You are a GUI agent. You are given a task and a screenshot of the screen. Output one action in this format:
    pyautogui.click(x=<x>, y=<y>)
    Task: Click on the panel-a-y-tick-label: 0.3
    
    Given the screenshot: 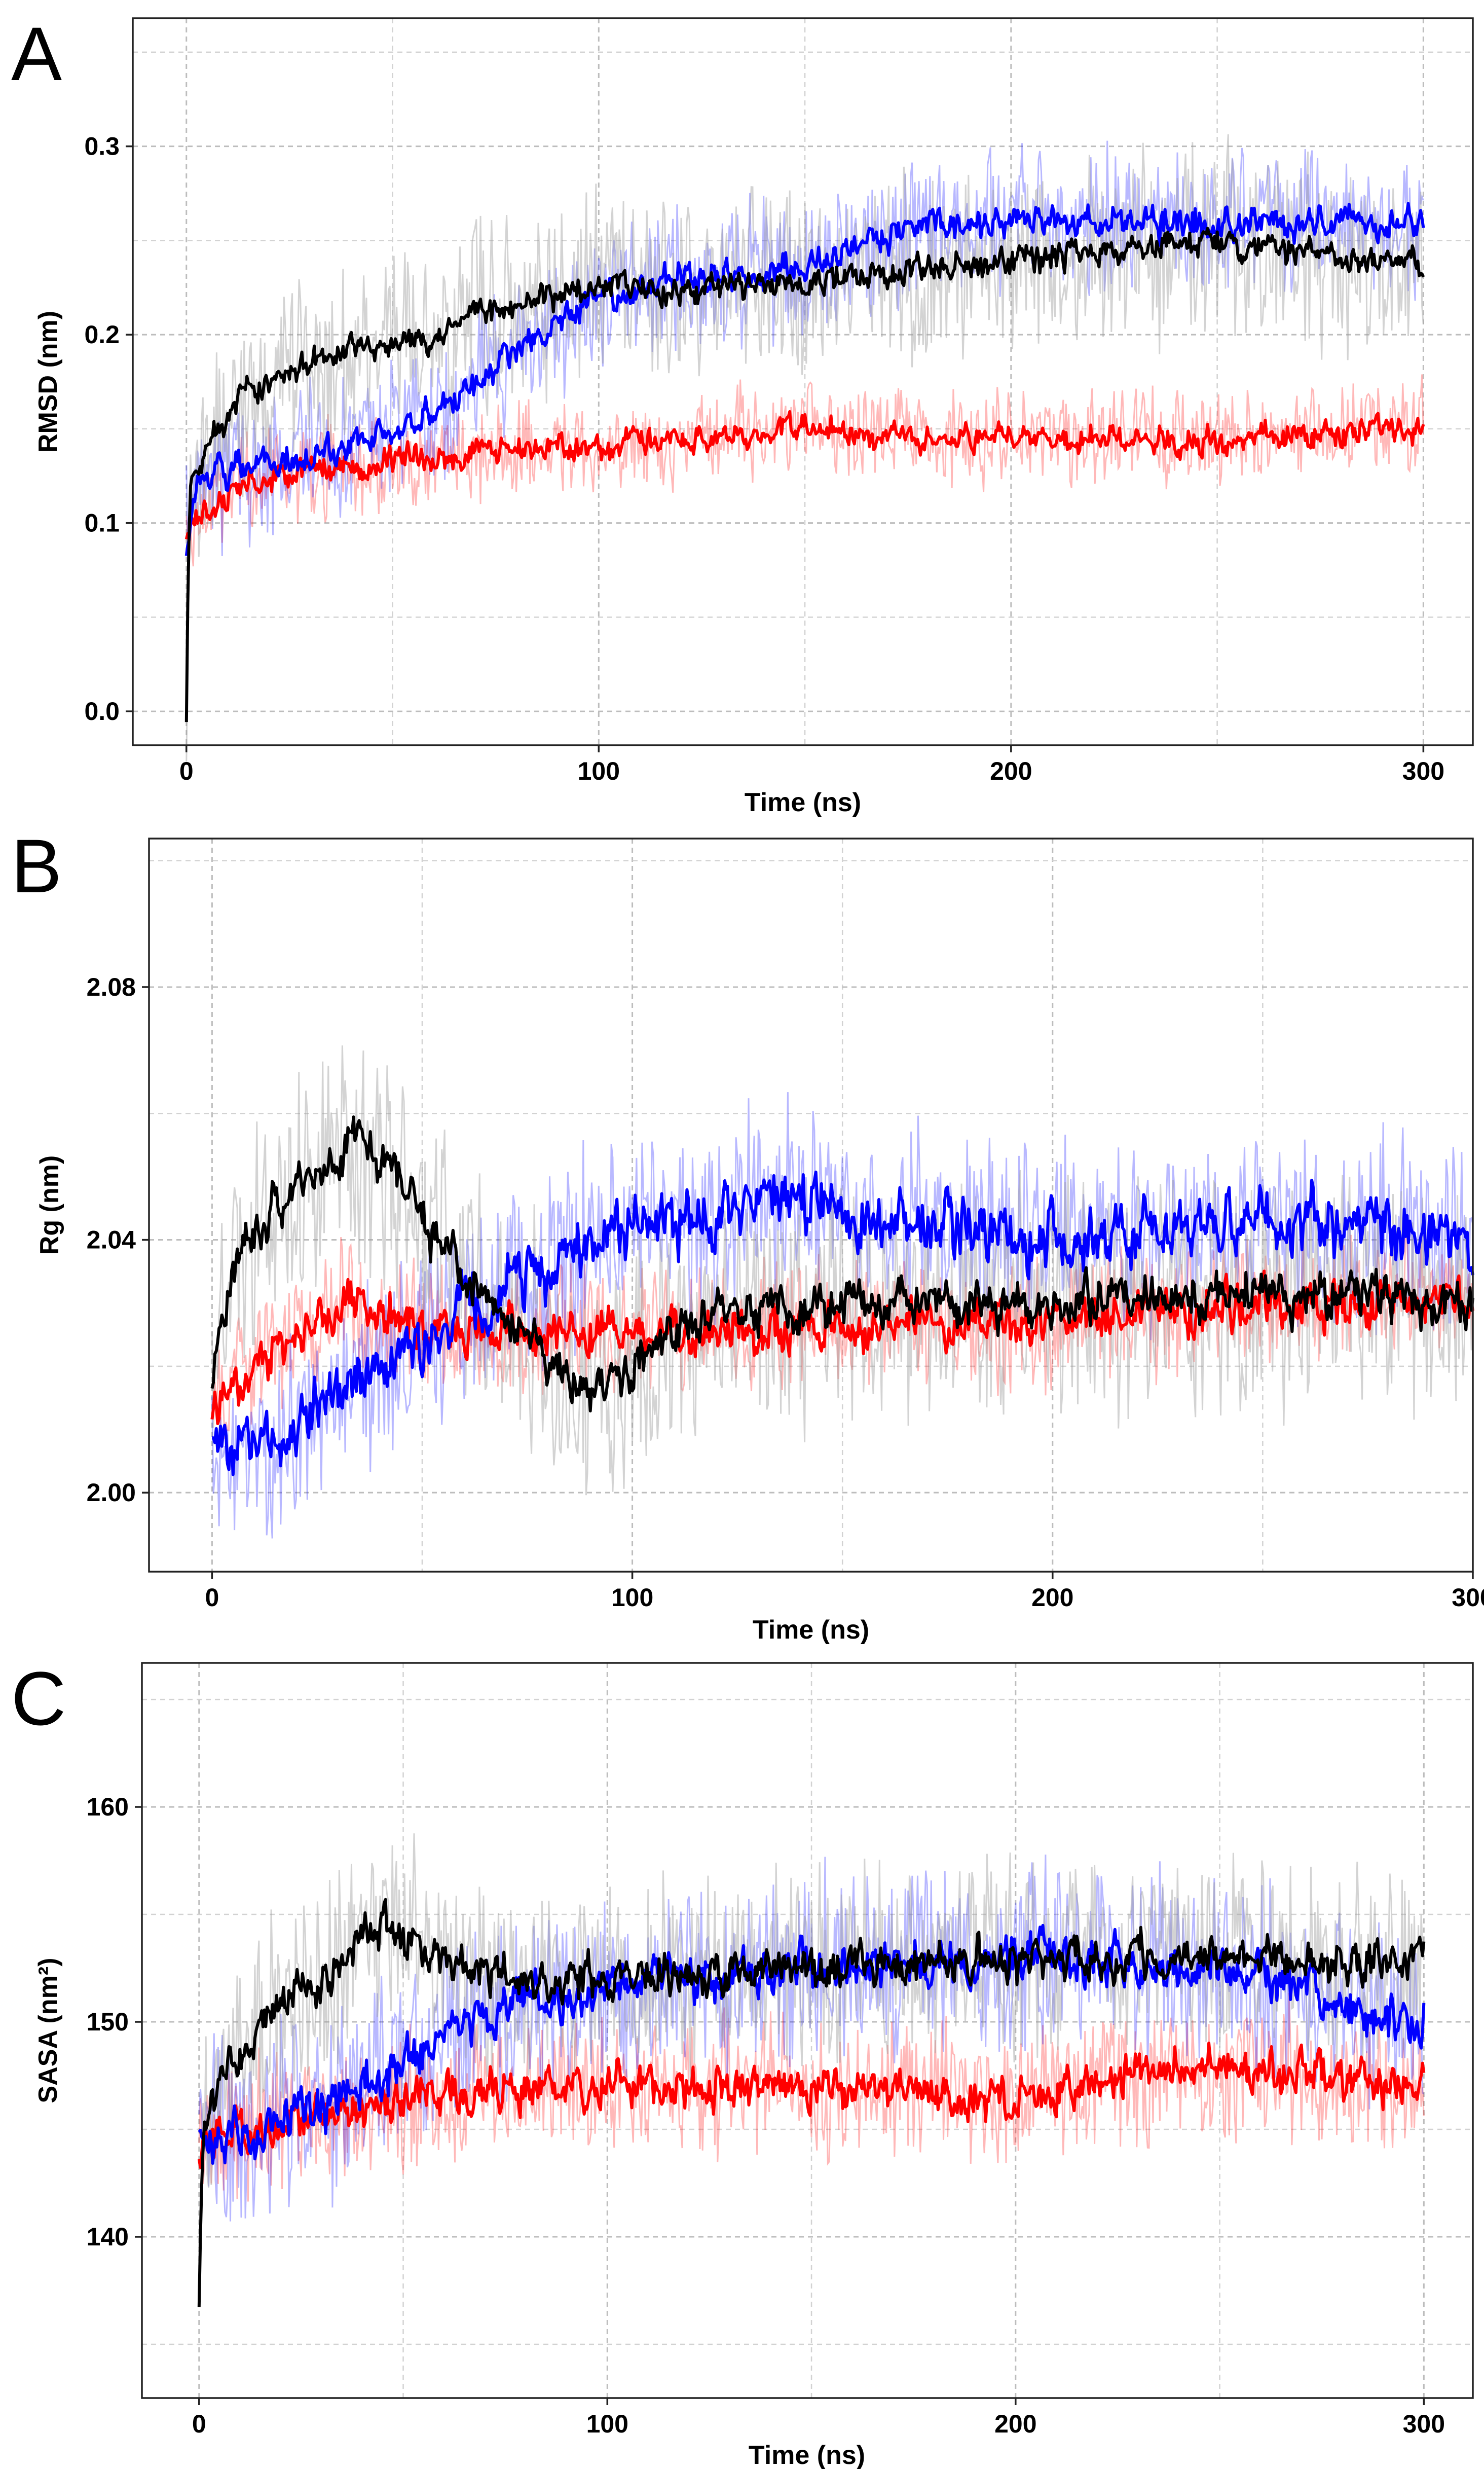 What is the action you would take?
    pyautogui.click(x=102, y=146)
    